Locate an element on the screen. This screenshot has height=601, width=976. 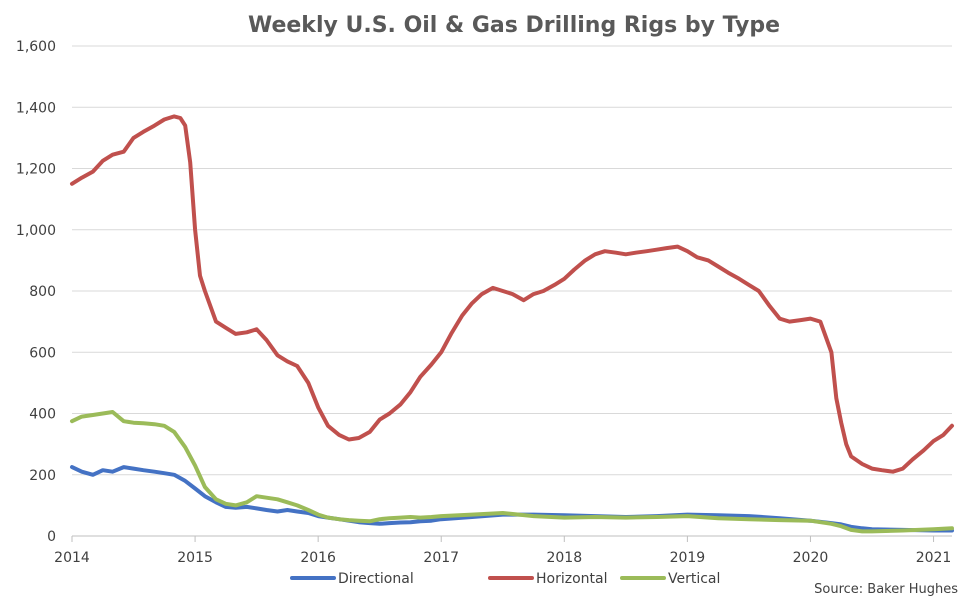
y-tick-label: 1,200 is located at coordinates (36, 170).